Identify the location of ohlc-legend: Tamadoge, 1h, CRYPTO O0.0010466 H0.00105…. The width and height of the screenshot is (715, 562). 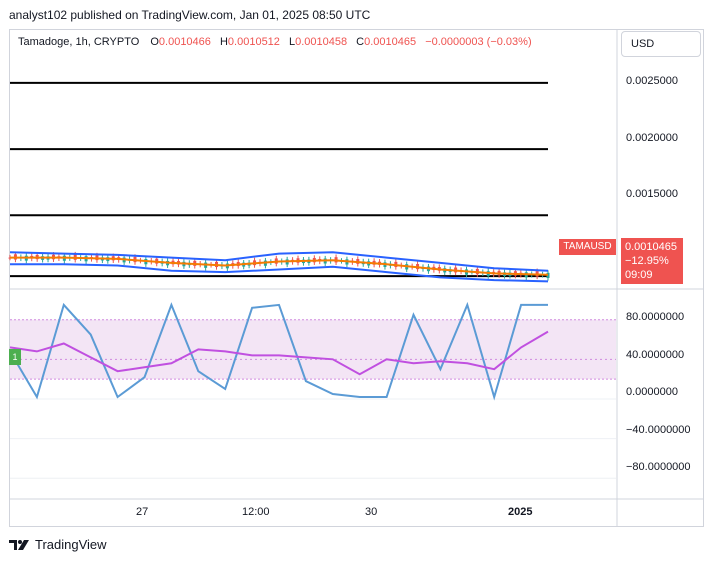
(278, 42).